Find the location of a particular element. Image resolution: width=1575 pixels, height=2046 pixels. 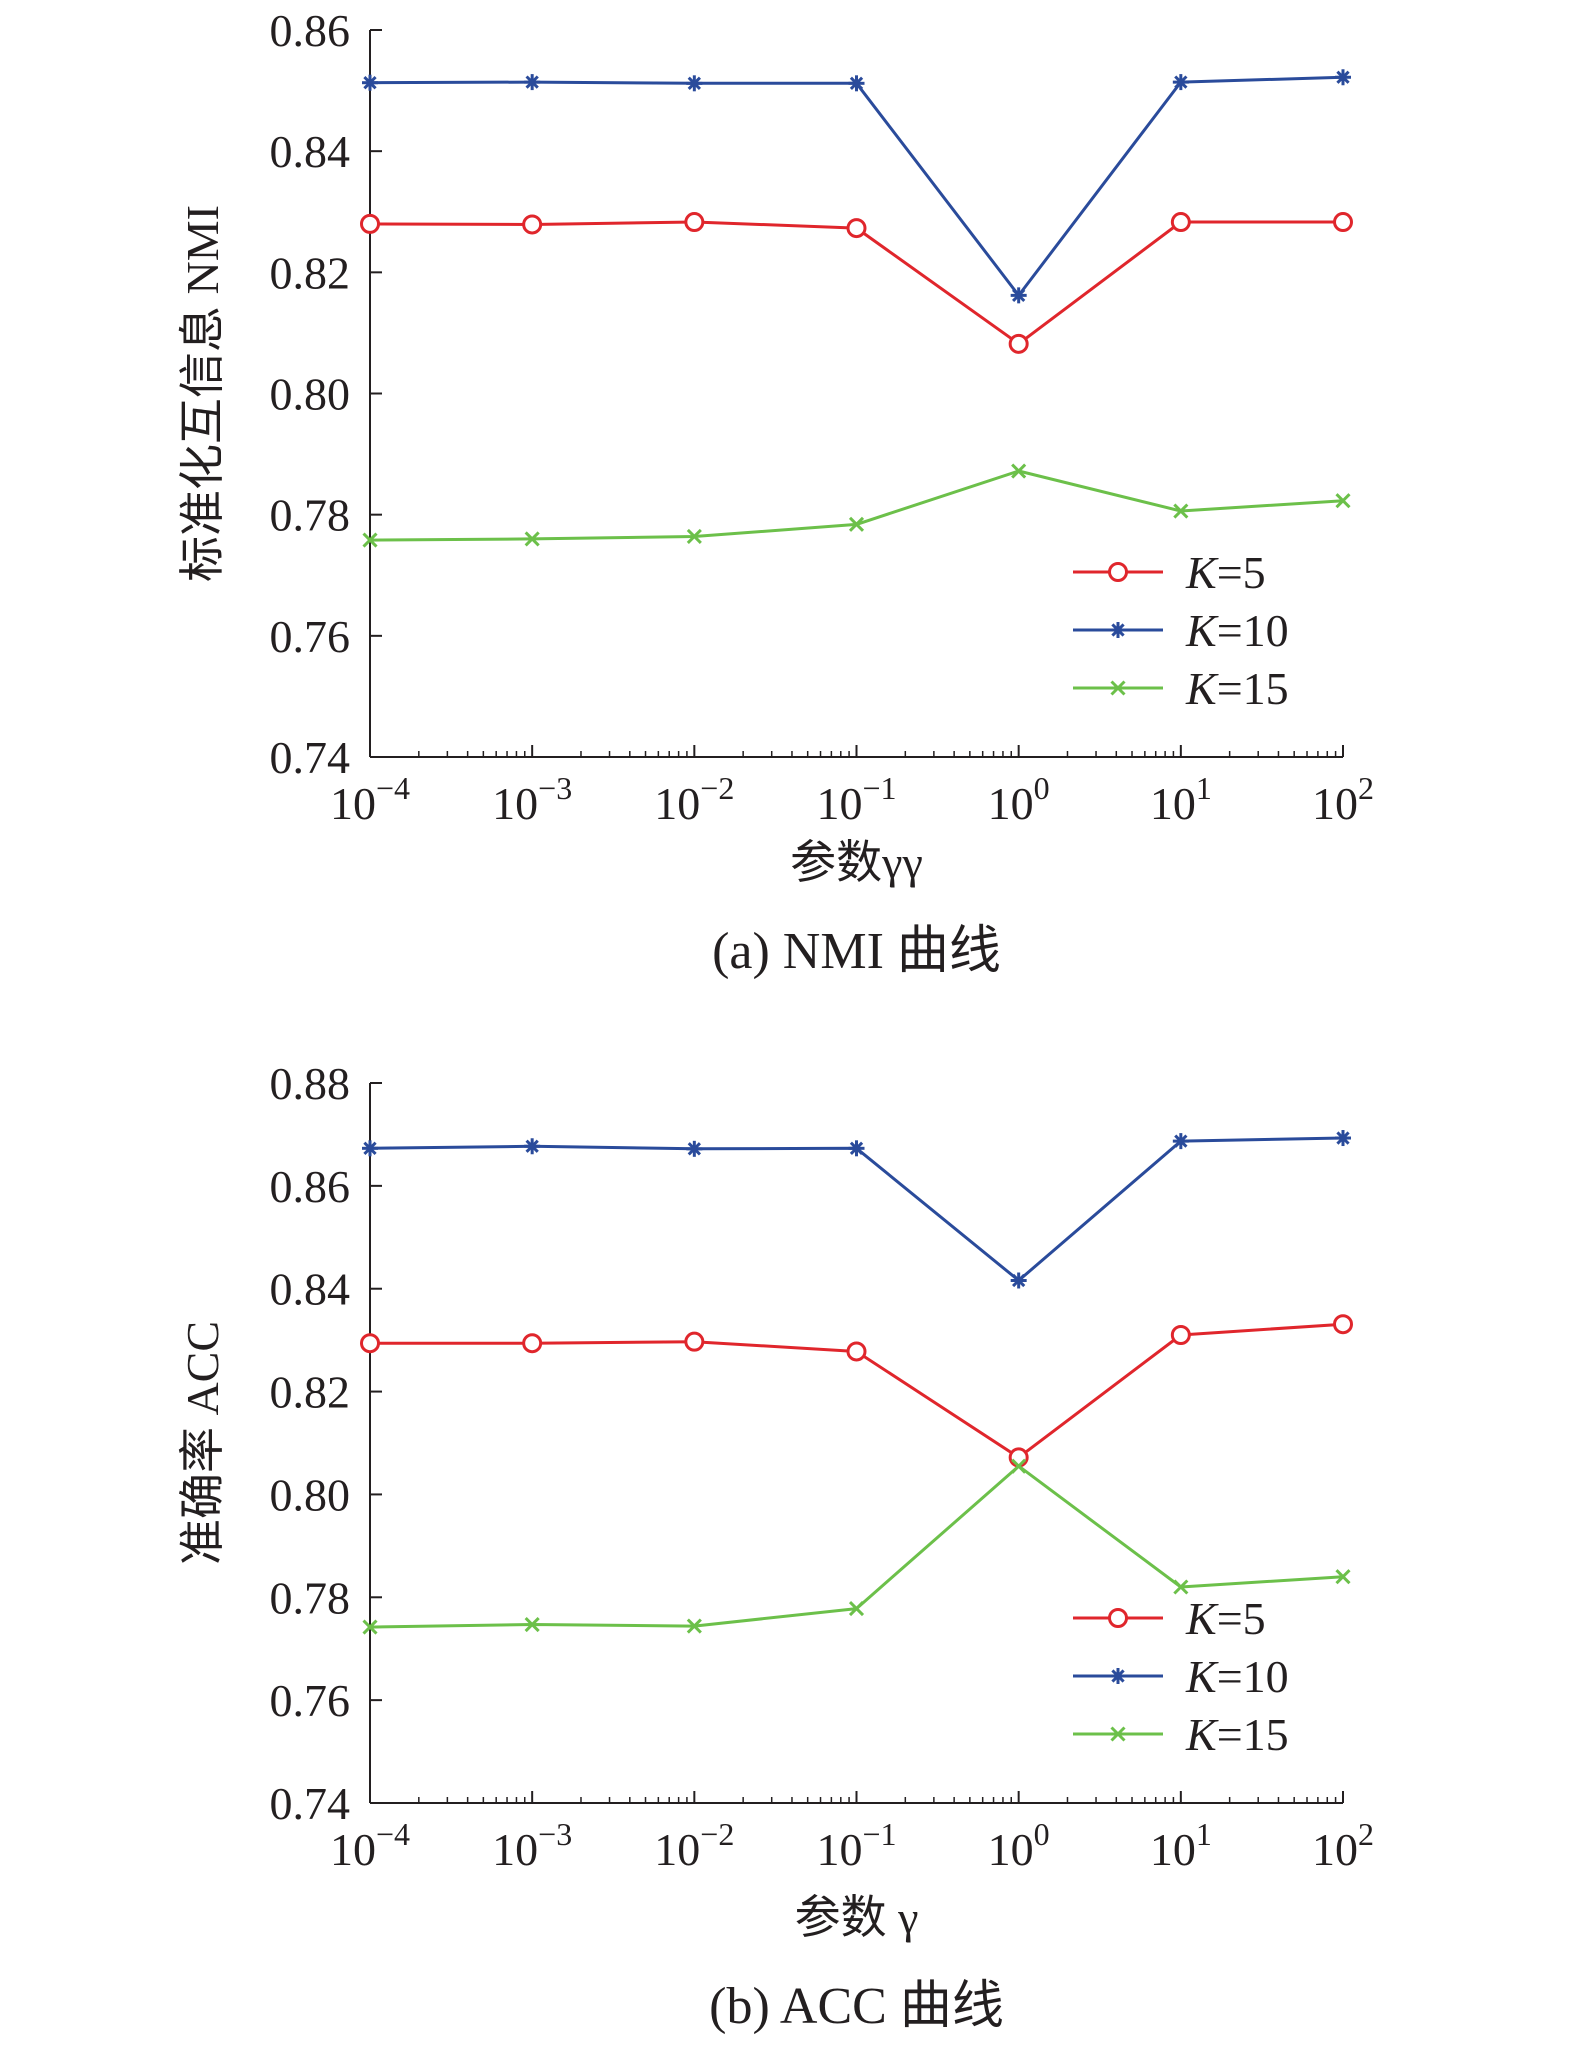

y-axis-title: 准确率 ACC is located at coordinates (202, 1443).